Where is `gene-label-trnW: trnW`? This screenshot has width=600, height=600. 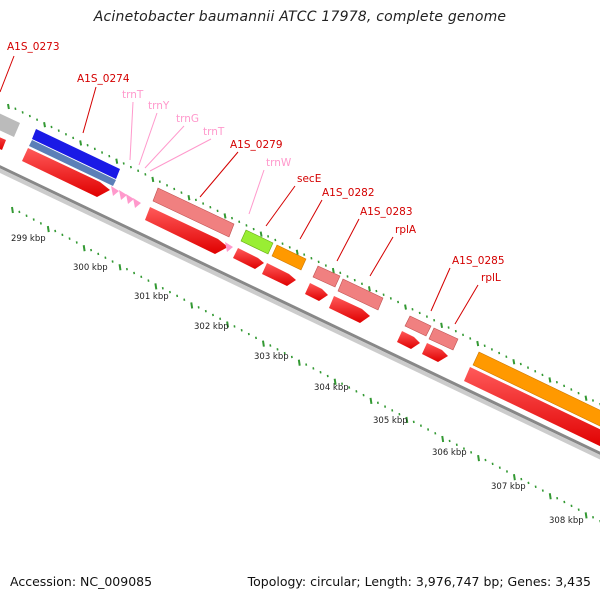 gene-label-trnW: trnW is located at coordinates (279, 163).